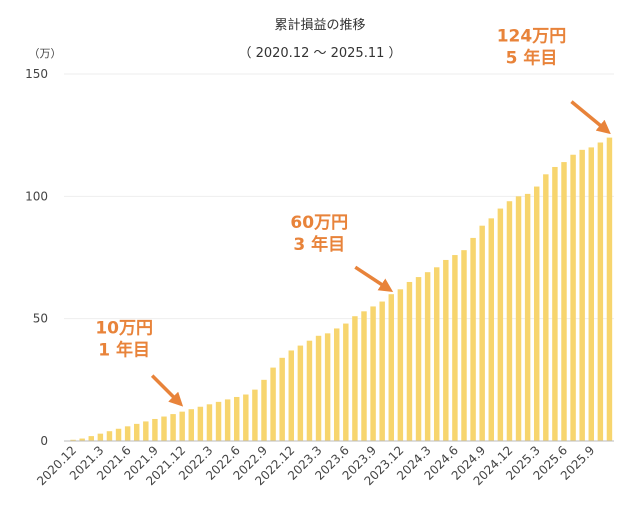  What do you see at coordinates (346, 382) in the screenshot?
I see `bar-2023.6` at bounding box center [346, 382].